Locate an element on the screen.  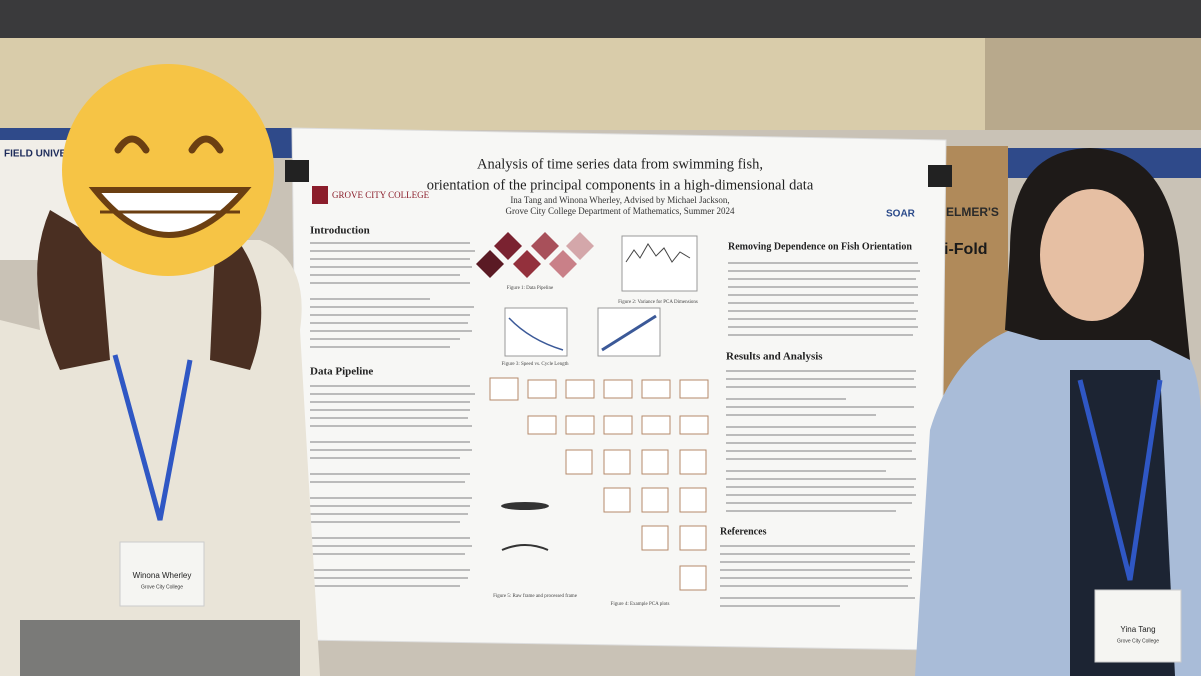
figure-caption: Figure 2: Variance for PCA Dimensions is located at coordinates (658, 302).